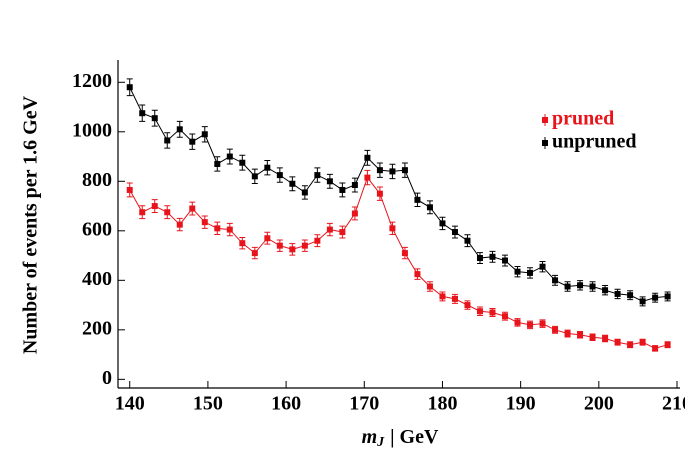  Describe the element at coordinates (370, 437) in the screenshot. I see `x-label-symbol: m` at that location.